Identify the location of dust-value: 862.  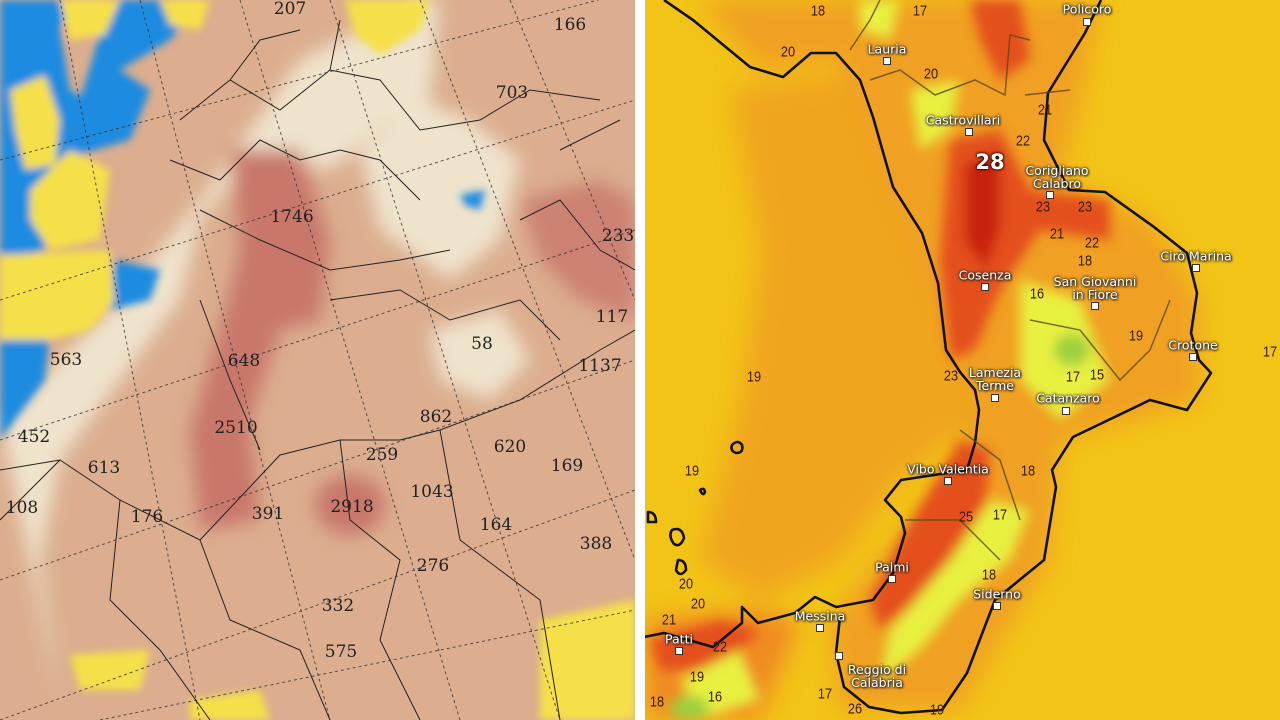
(436, 417).